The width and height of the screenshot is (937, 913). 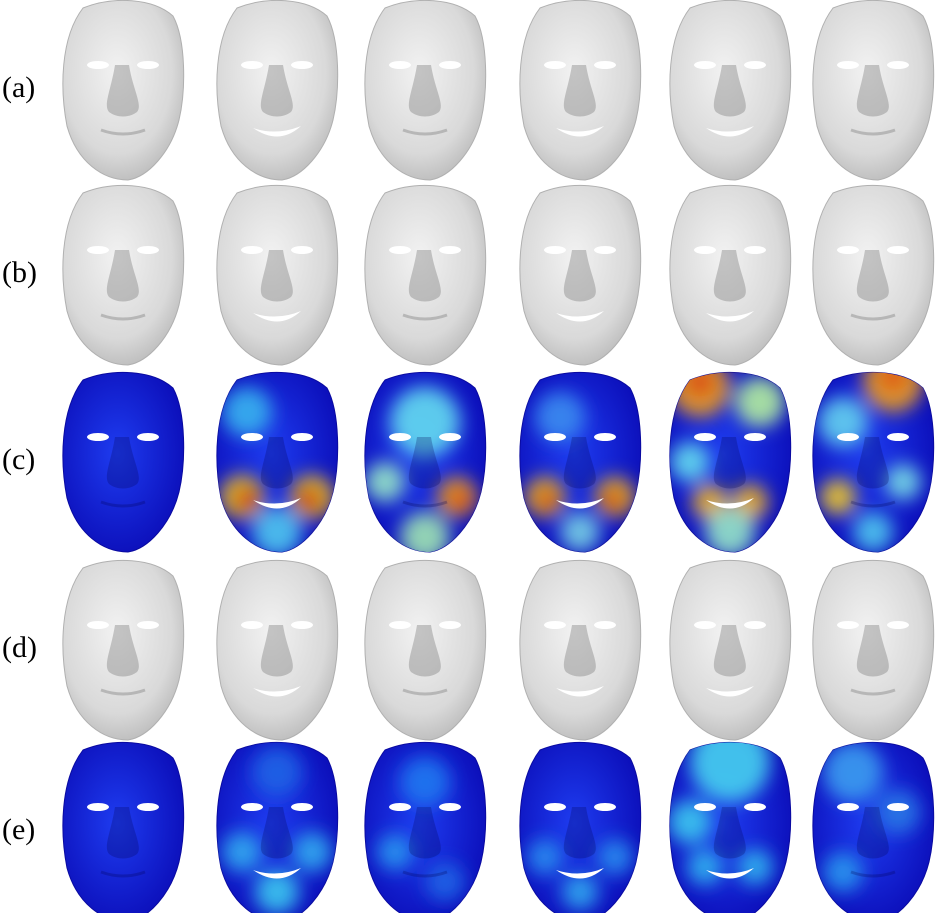 What do you see at coordinates (18, 459) in the screenshot?
I see `row-label: (c)` at bounding box center [18, 459].